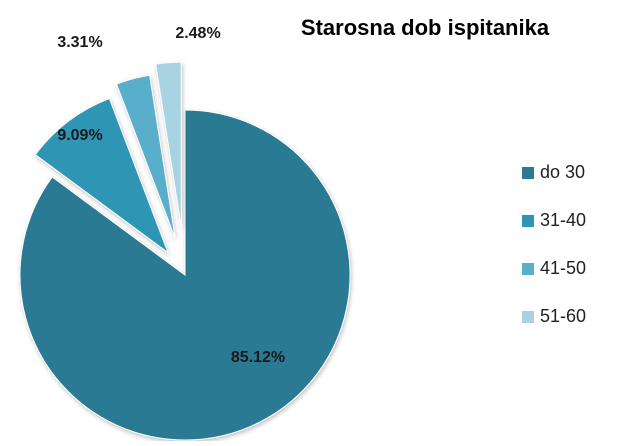 The image size is (620, 446). Describe the element at coordinates (563, 268) in the screenshot. I see `legend-label-41-50: 41-50` at that location.